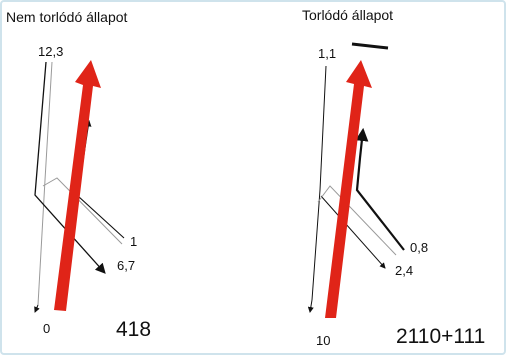 Image resolution: width=506 pixels, height=355 pixels. What do you see at coordinates (133, 241) in the screenshot?
I see `left-label-mid1: 1` at bounding box center [133, 241].